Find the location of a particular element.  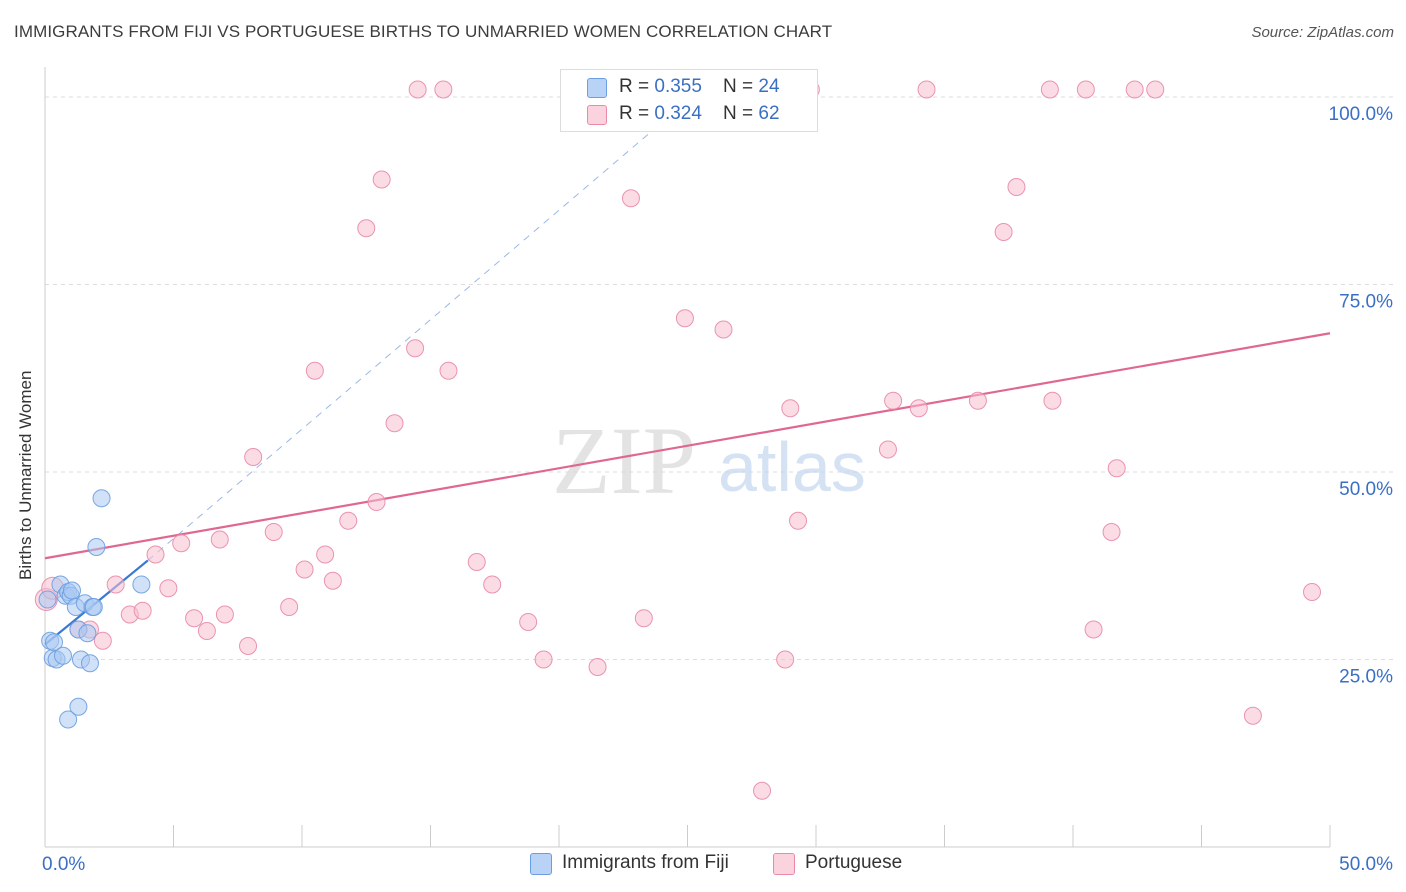

portuguese-n-label: N = is located at coordinates (741, 113).